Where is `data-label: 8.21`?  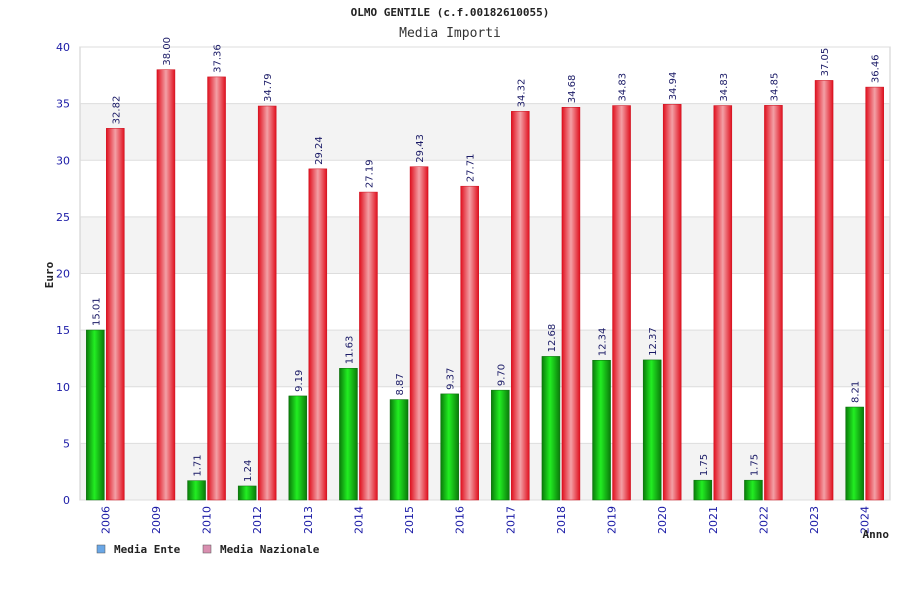
data-label: 8.21 is located at coordinates (856, 392).